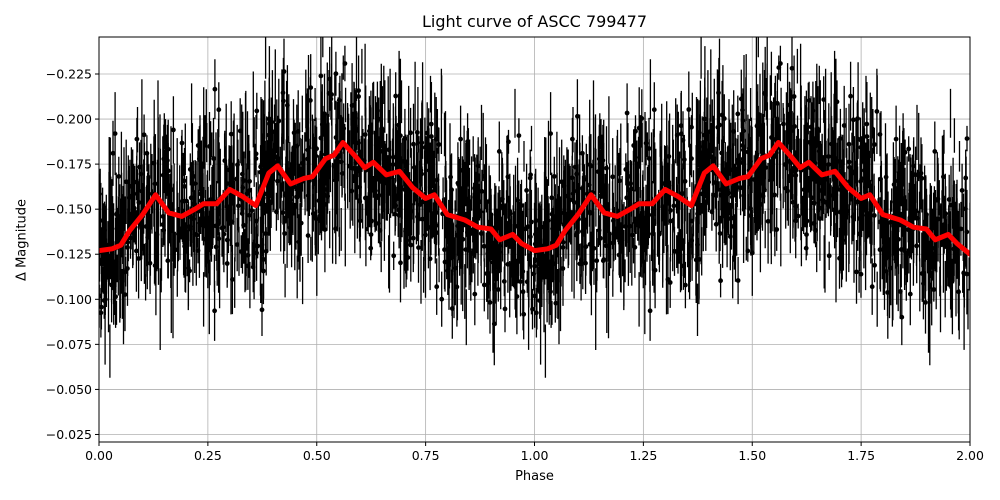 This screenshot has width=1000, height=500. What do you see at coordinates (535, 455) in the screenshot?
I see `svg-text: 1.00` at bounding box center [535, 455].